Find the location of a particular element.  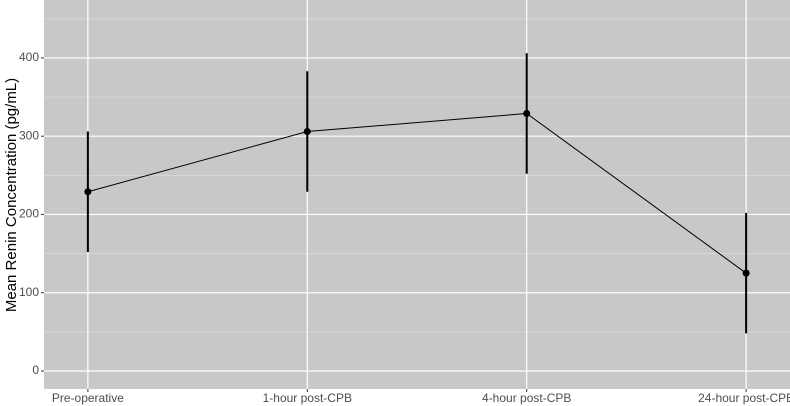

x-tick-label: Pre-operative is located at coordinates (88, 398).